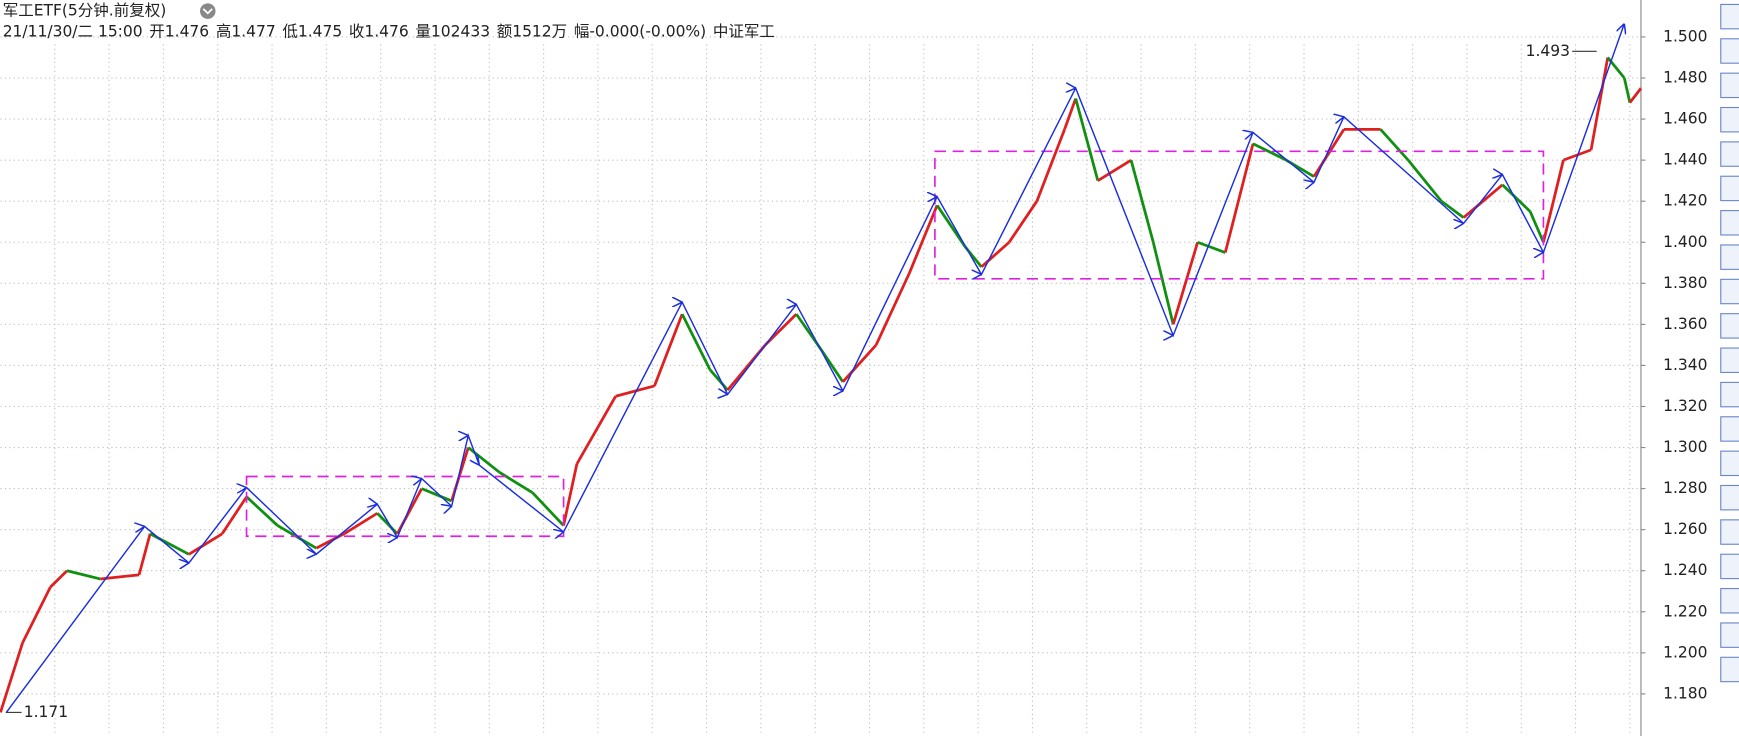  I want to click on y-tick-label: 1.220, so click(1685, 611).